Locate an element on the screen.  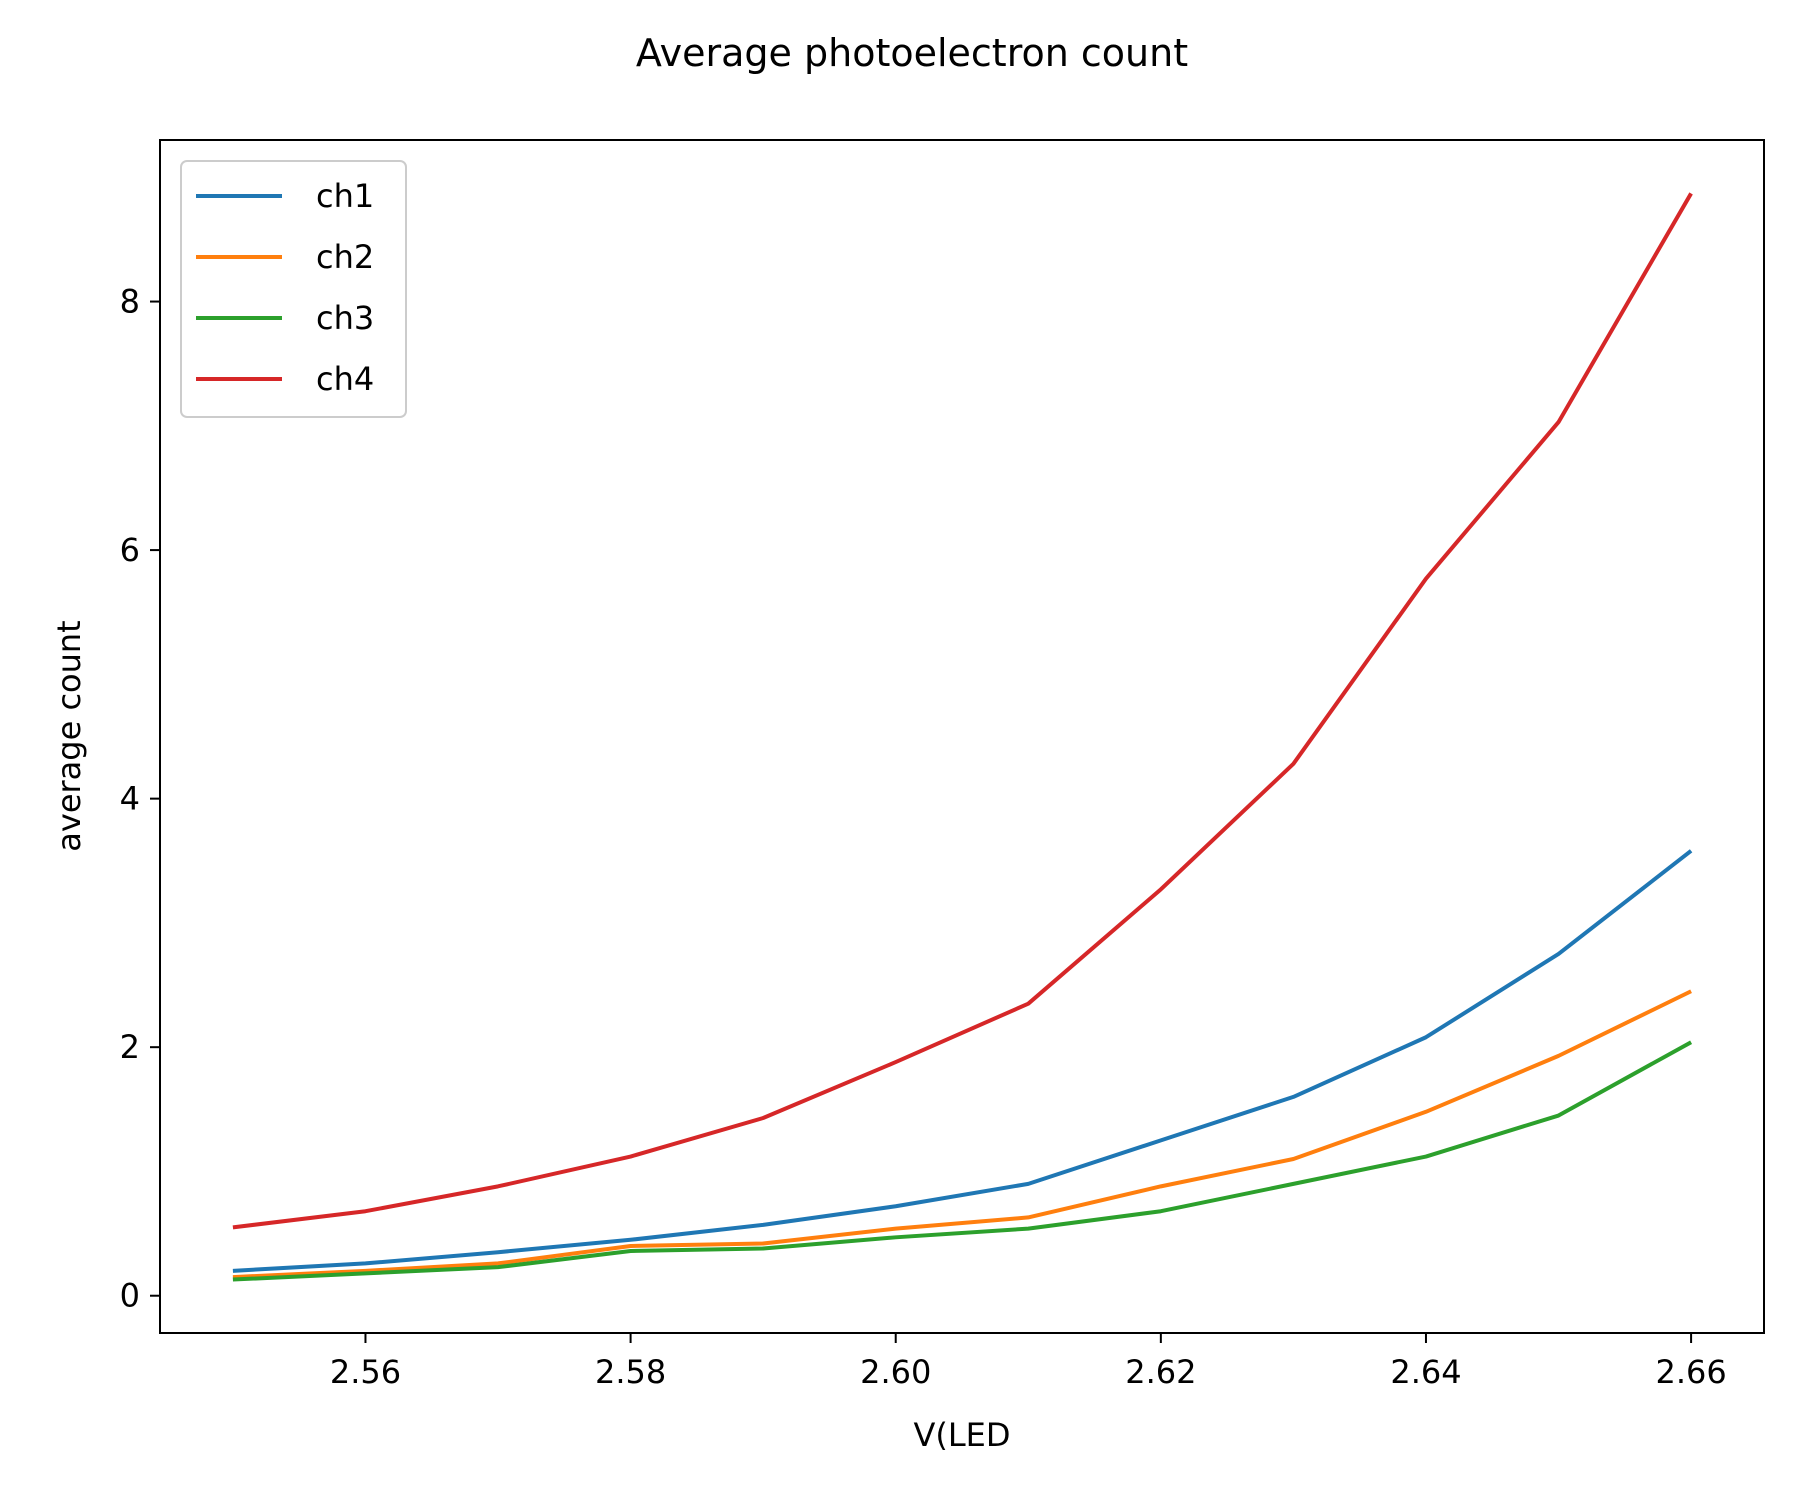
y-tick-label: 2 is located at coordinates (130, 1047).